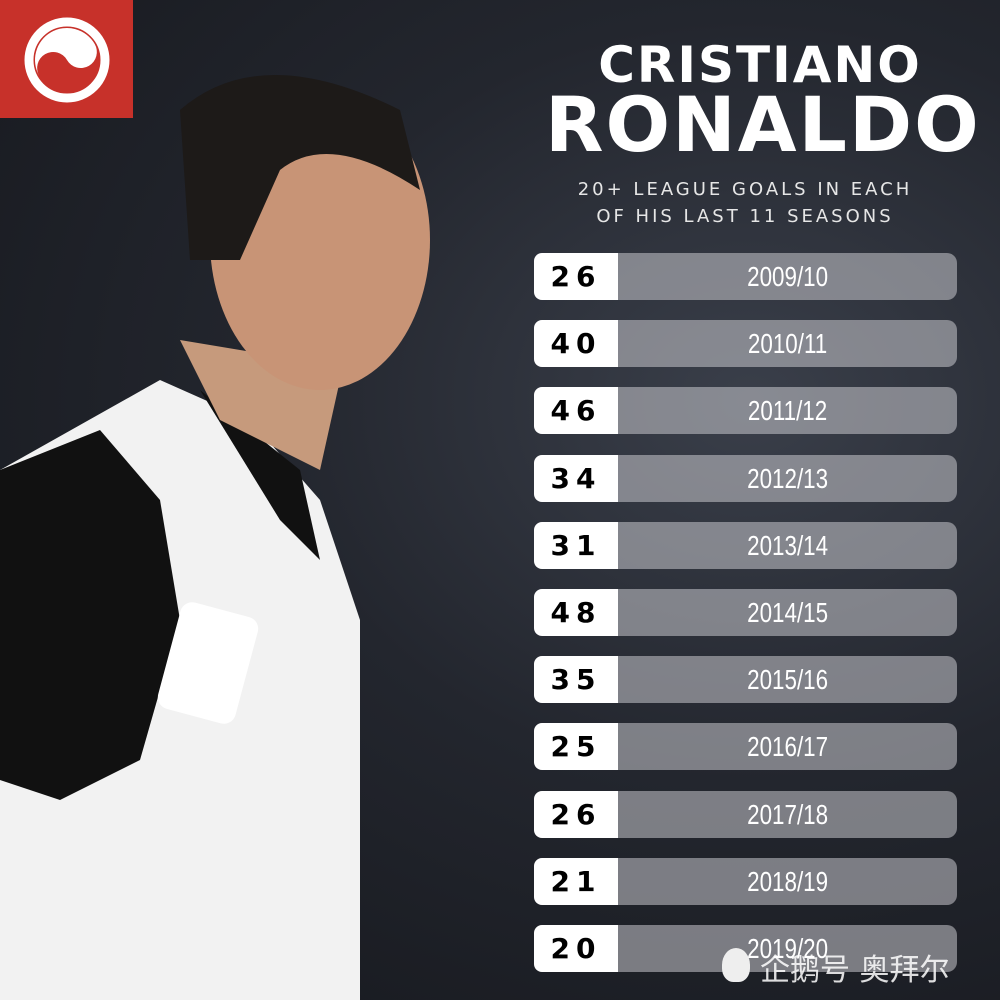 Image resolution: width=1000 pixels, height=1000 pixels. I want to click on season-row: 46 2011/12, so click(745, 411).